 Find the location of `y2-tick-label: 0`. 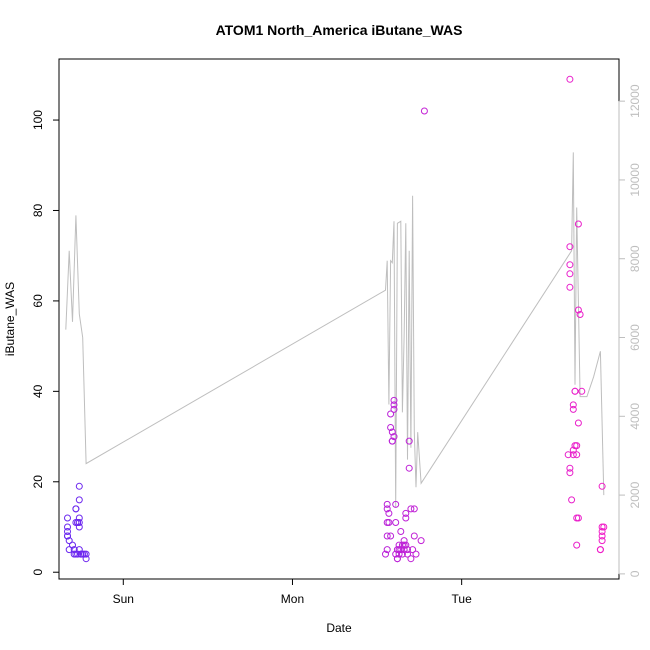

y2-tick-label: 0 is located at coordinates (635, 573).